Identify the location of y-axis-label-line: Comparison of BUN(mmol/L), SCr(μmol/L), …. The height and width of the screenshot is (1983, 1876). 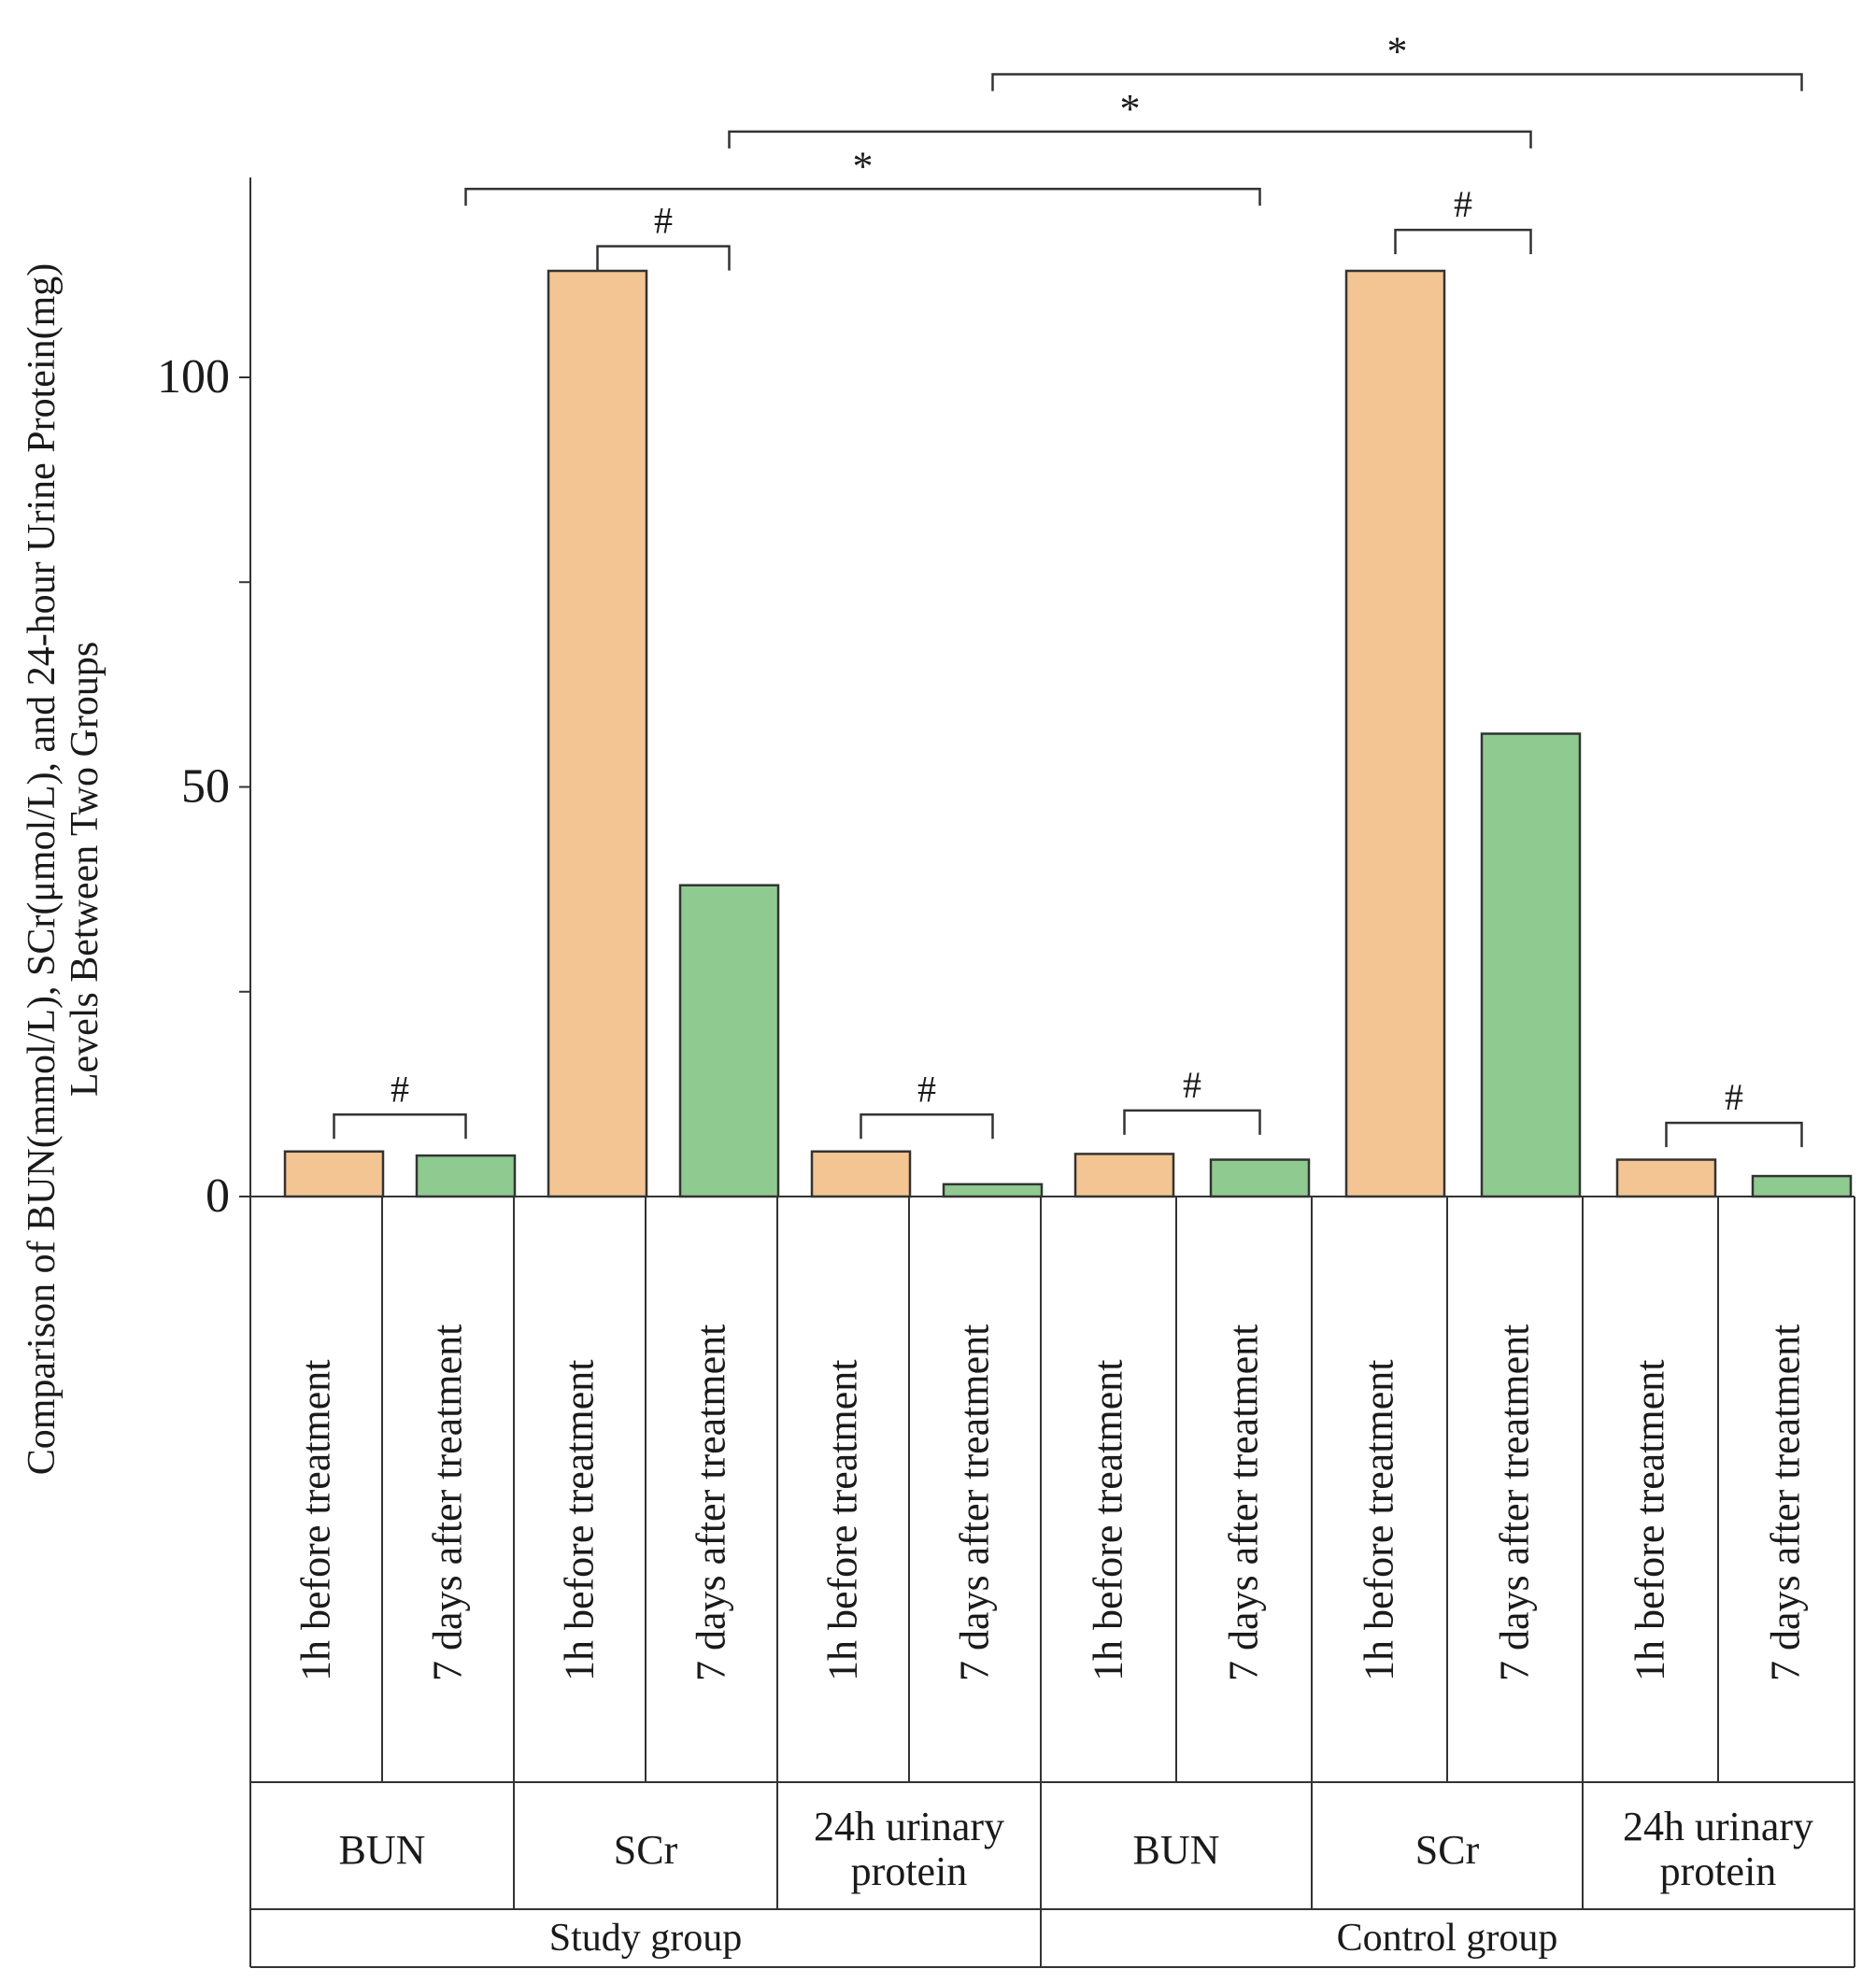
(43, 869).